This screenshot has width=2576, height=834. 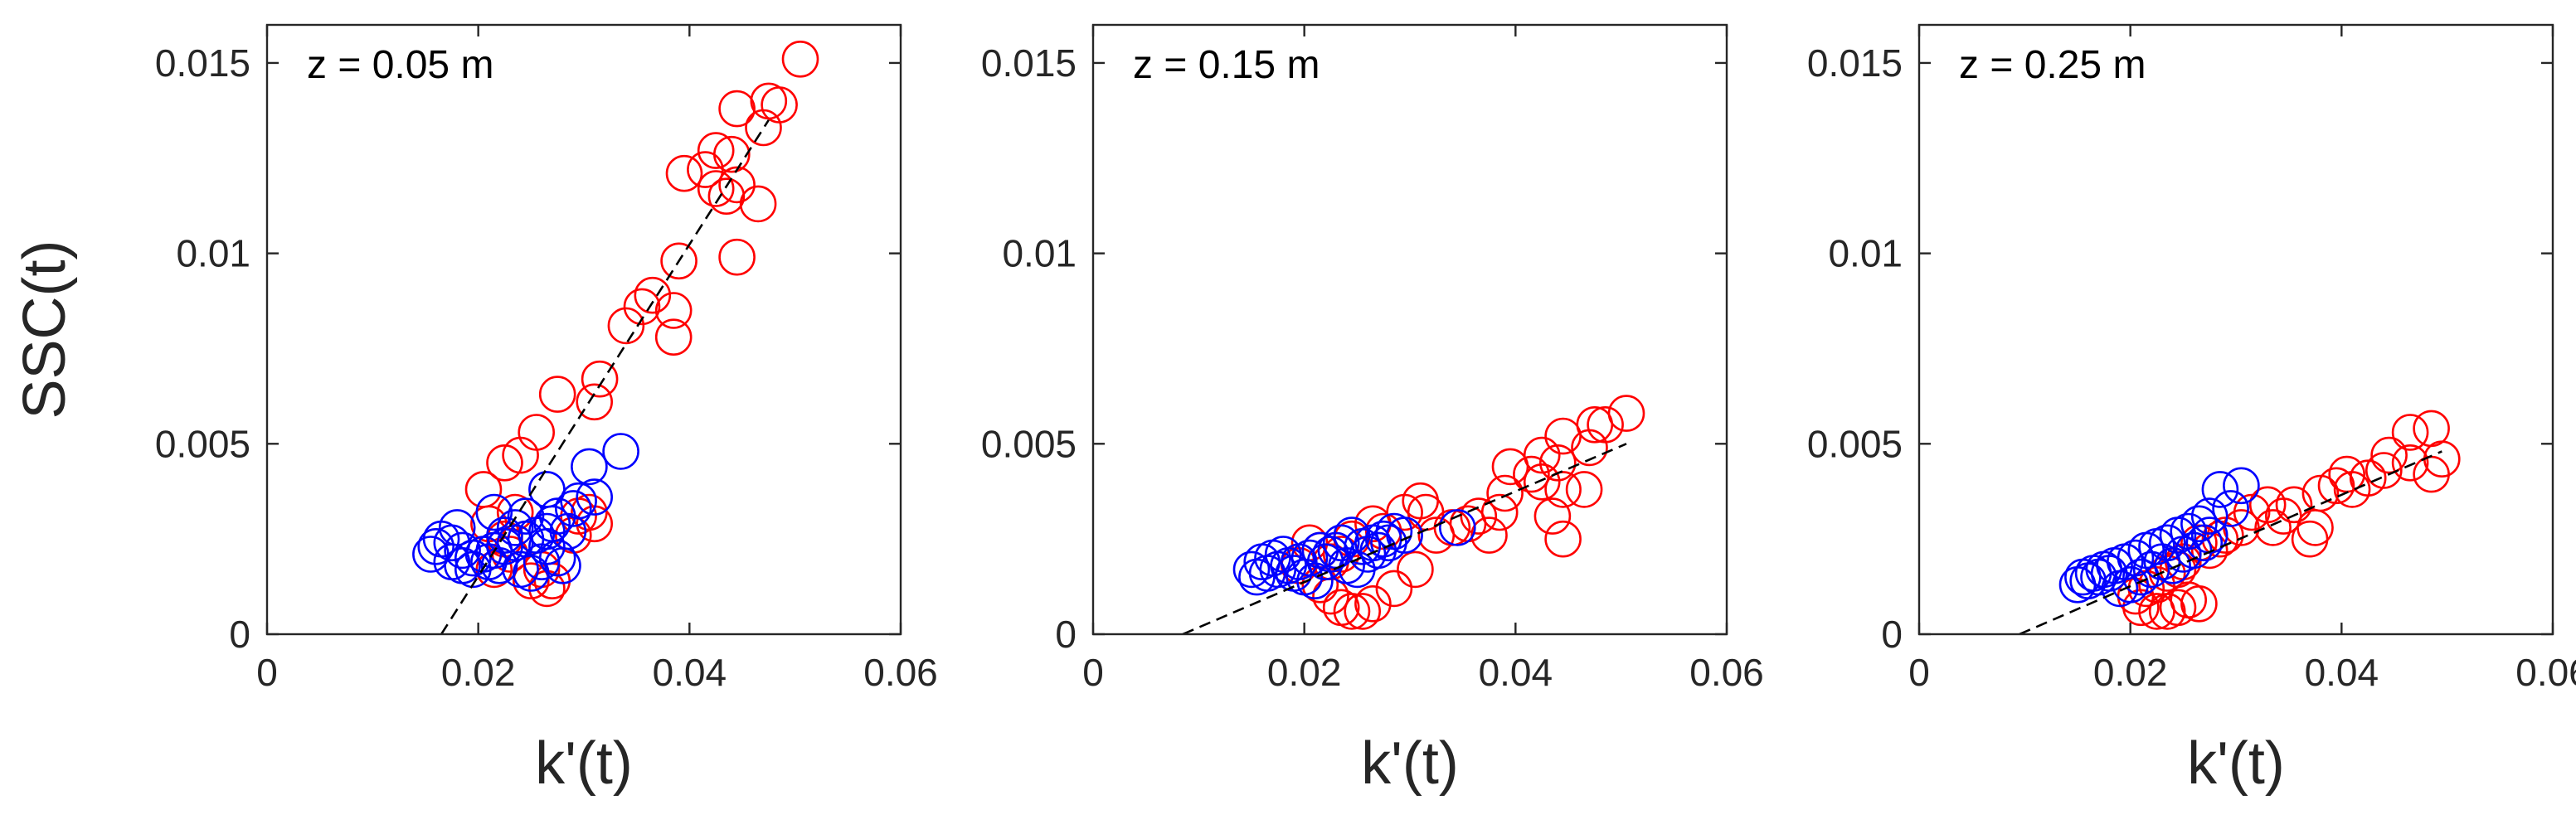 I want to click on fit-line, so click(x=605, y=377).